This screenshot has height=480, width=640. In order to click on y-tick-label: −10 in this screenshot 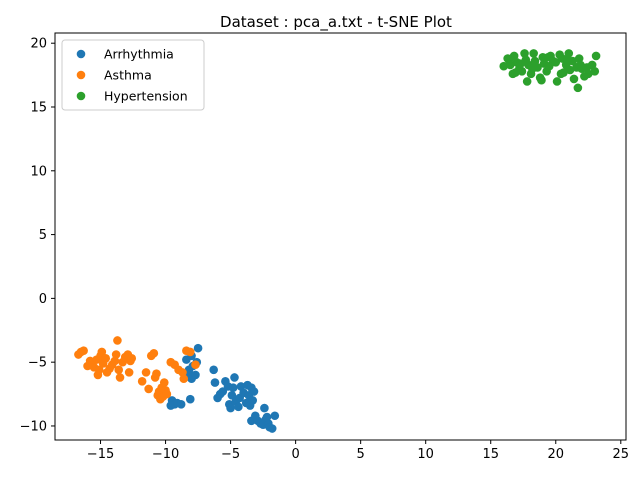, I will do `click(33, 426)`.